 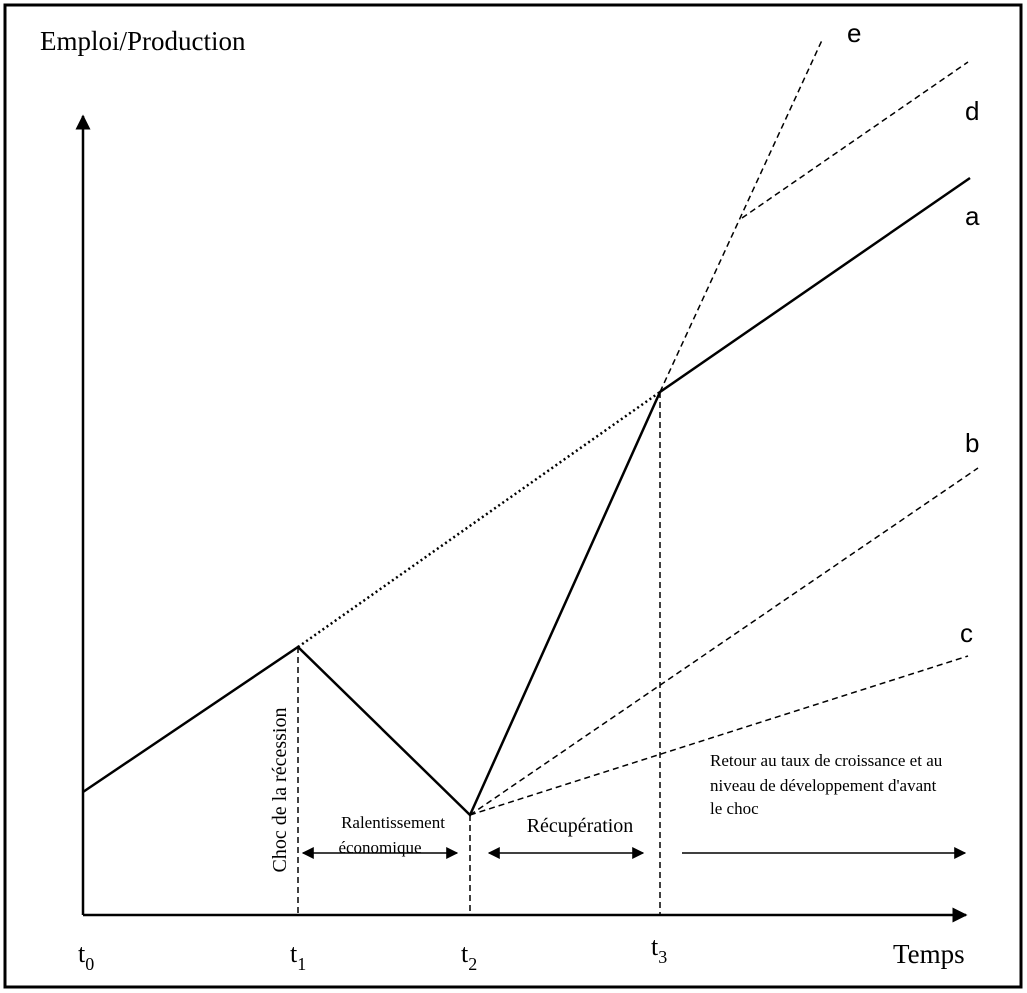 I want to click on trend-line, so click(x=479, y=519).